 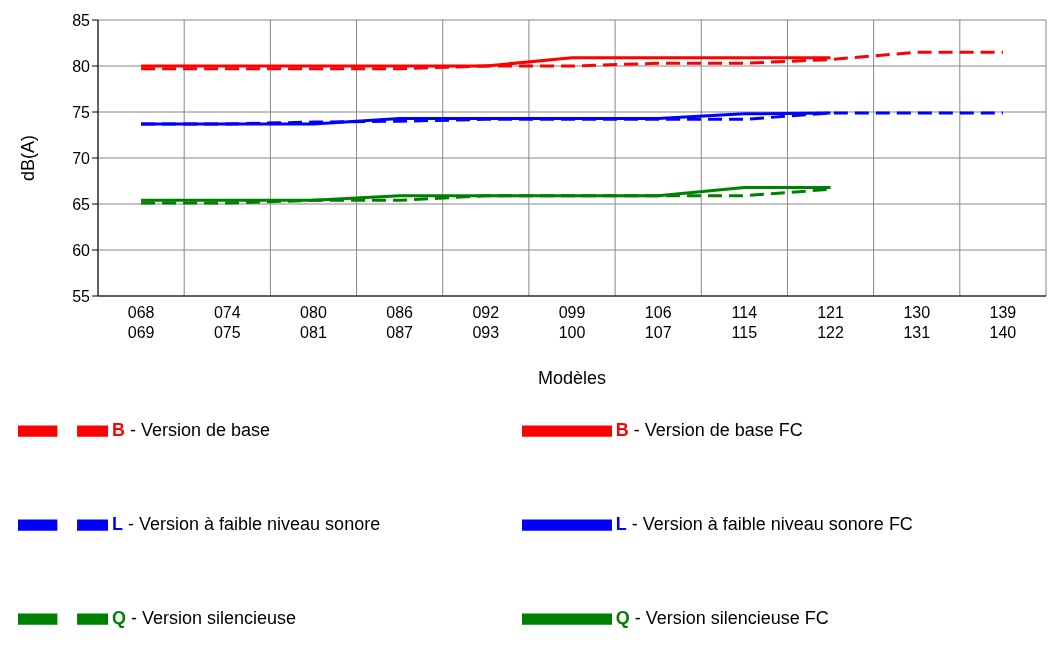 What do you see at coordinates (658, 322) in the screenshot?
I see `x-tick-label: 106 107` at bounding box center [658, 322].